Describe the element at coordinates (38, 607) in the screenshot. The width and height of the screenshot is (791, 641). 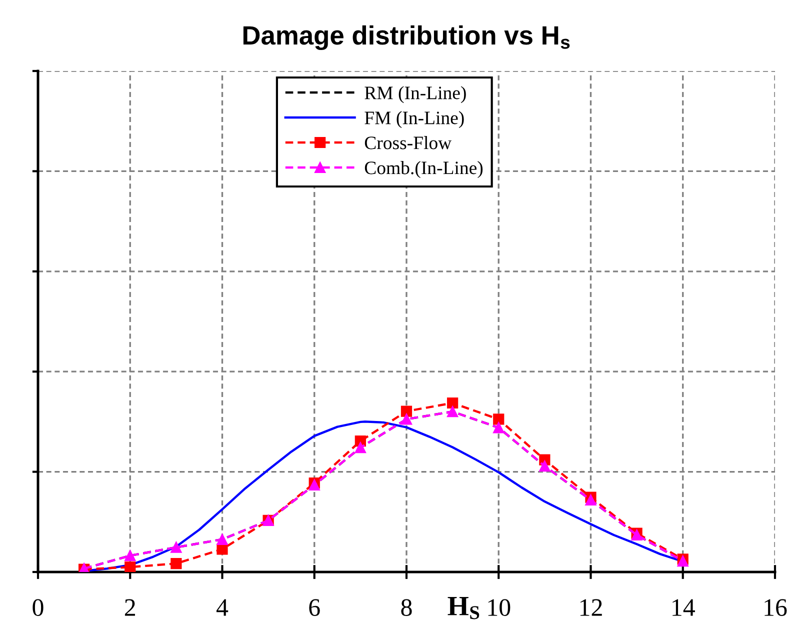
I see `x-tick-label: 0` at that location.